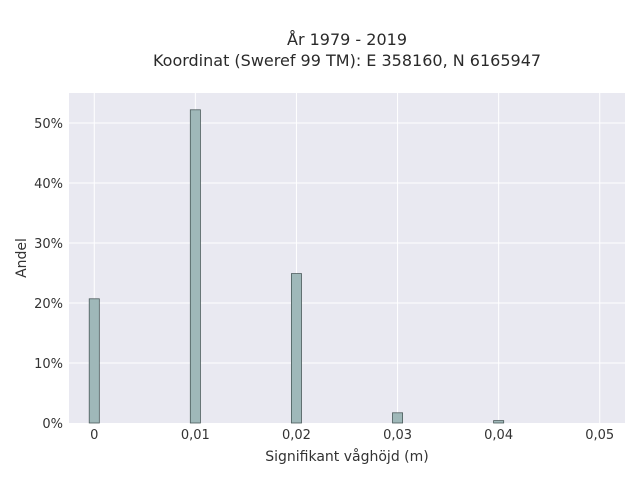 This screenshot has width=640, height=480. I want to click on y-tick-label-5: 50%, so click(48, 124).